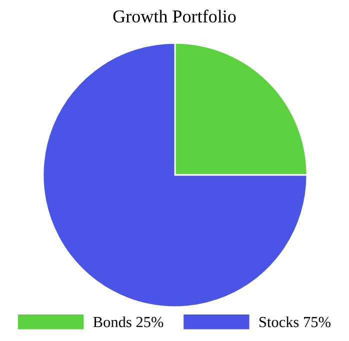  What do you see at coordinates (294, 322) in the screenshot?
I see `legend-label: Stocks 75%` at bounding box center [294, 322].